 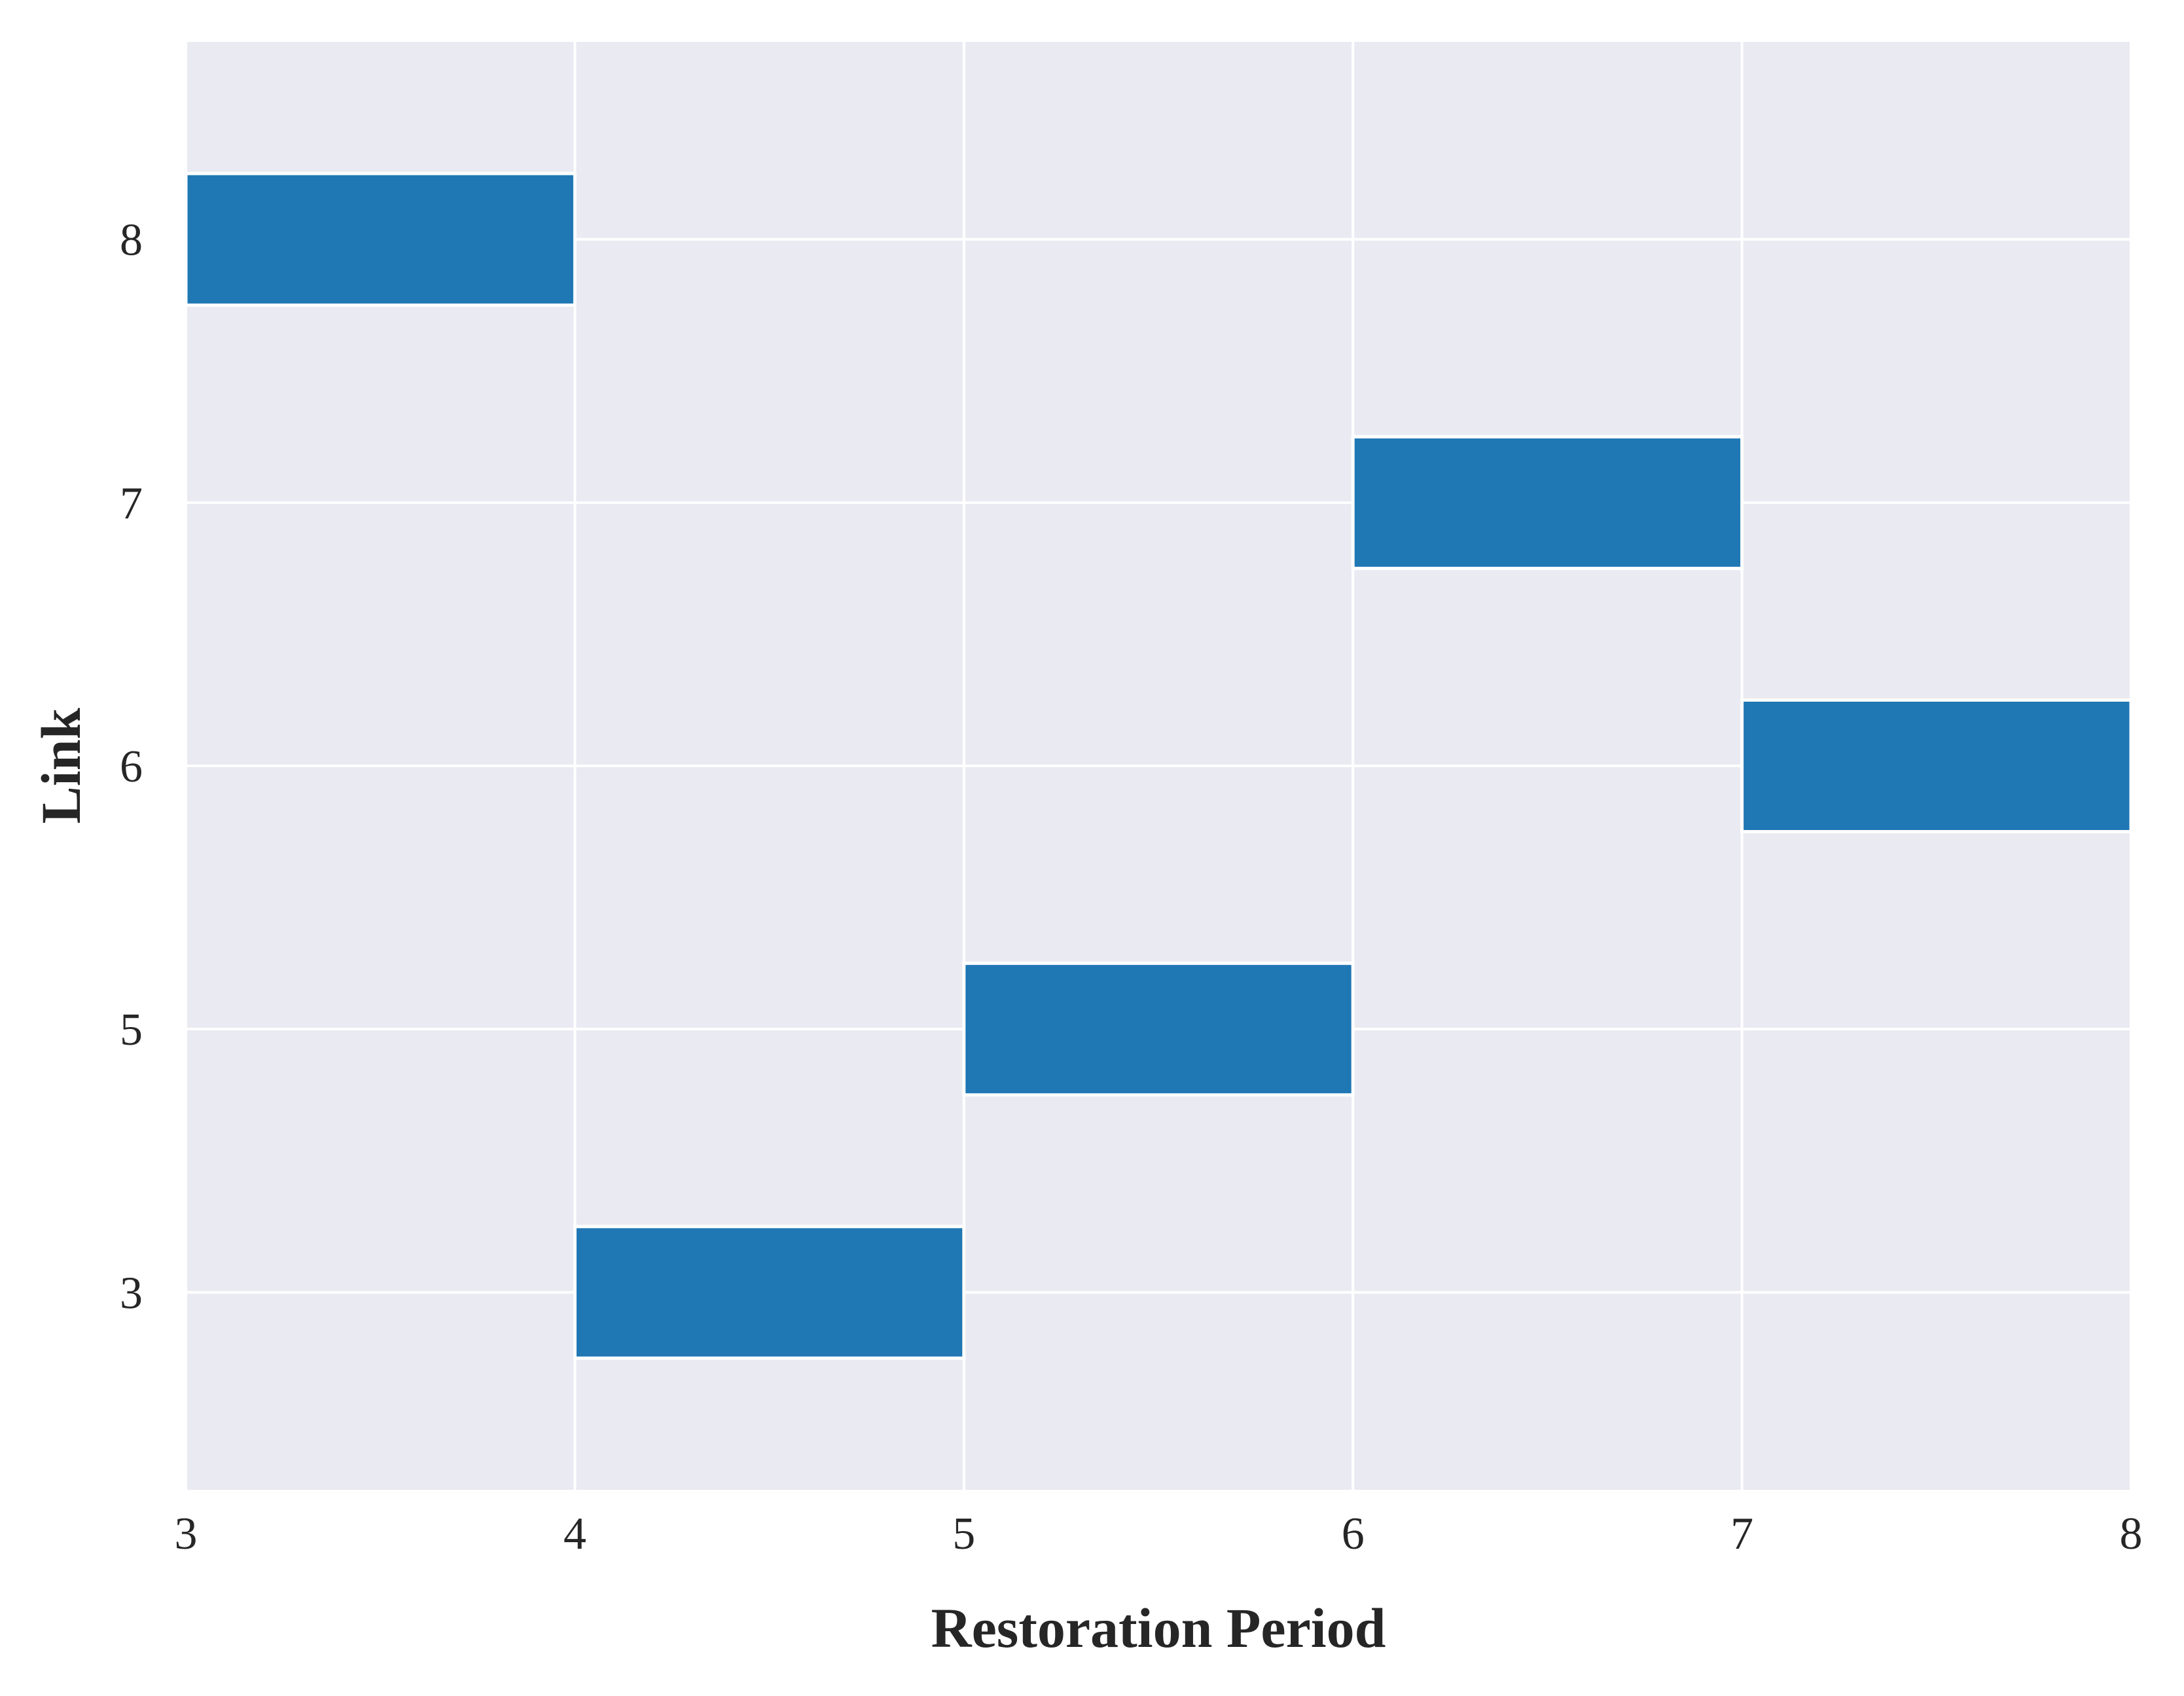 What do you see at coordinates (1159, 1534) in the screenshot?
I see `x-tick-labels: 3 4 5 6 7 8` at bounding box center [1159, 1534].